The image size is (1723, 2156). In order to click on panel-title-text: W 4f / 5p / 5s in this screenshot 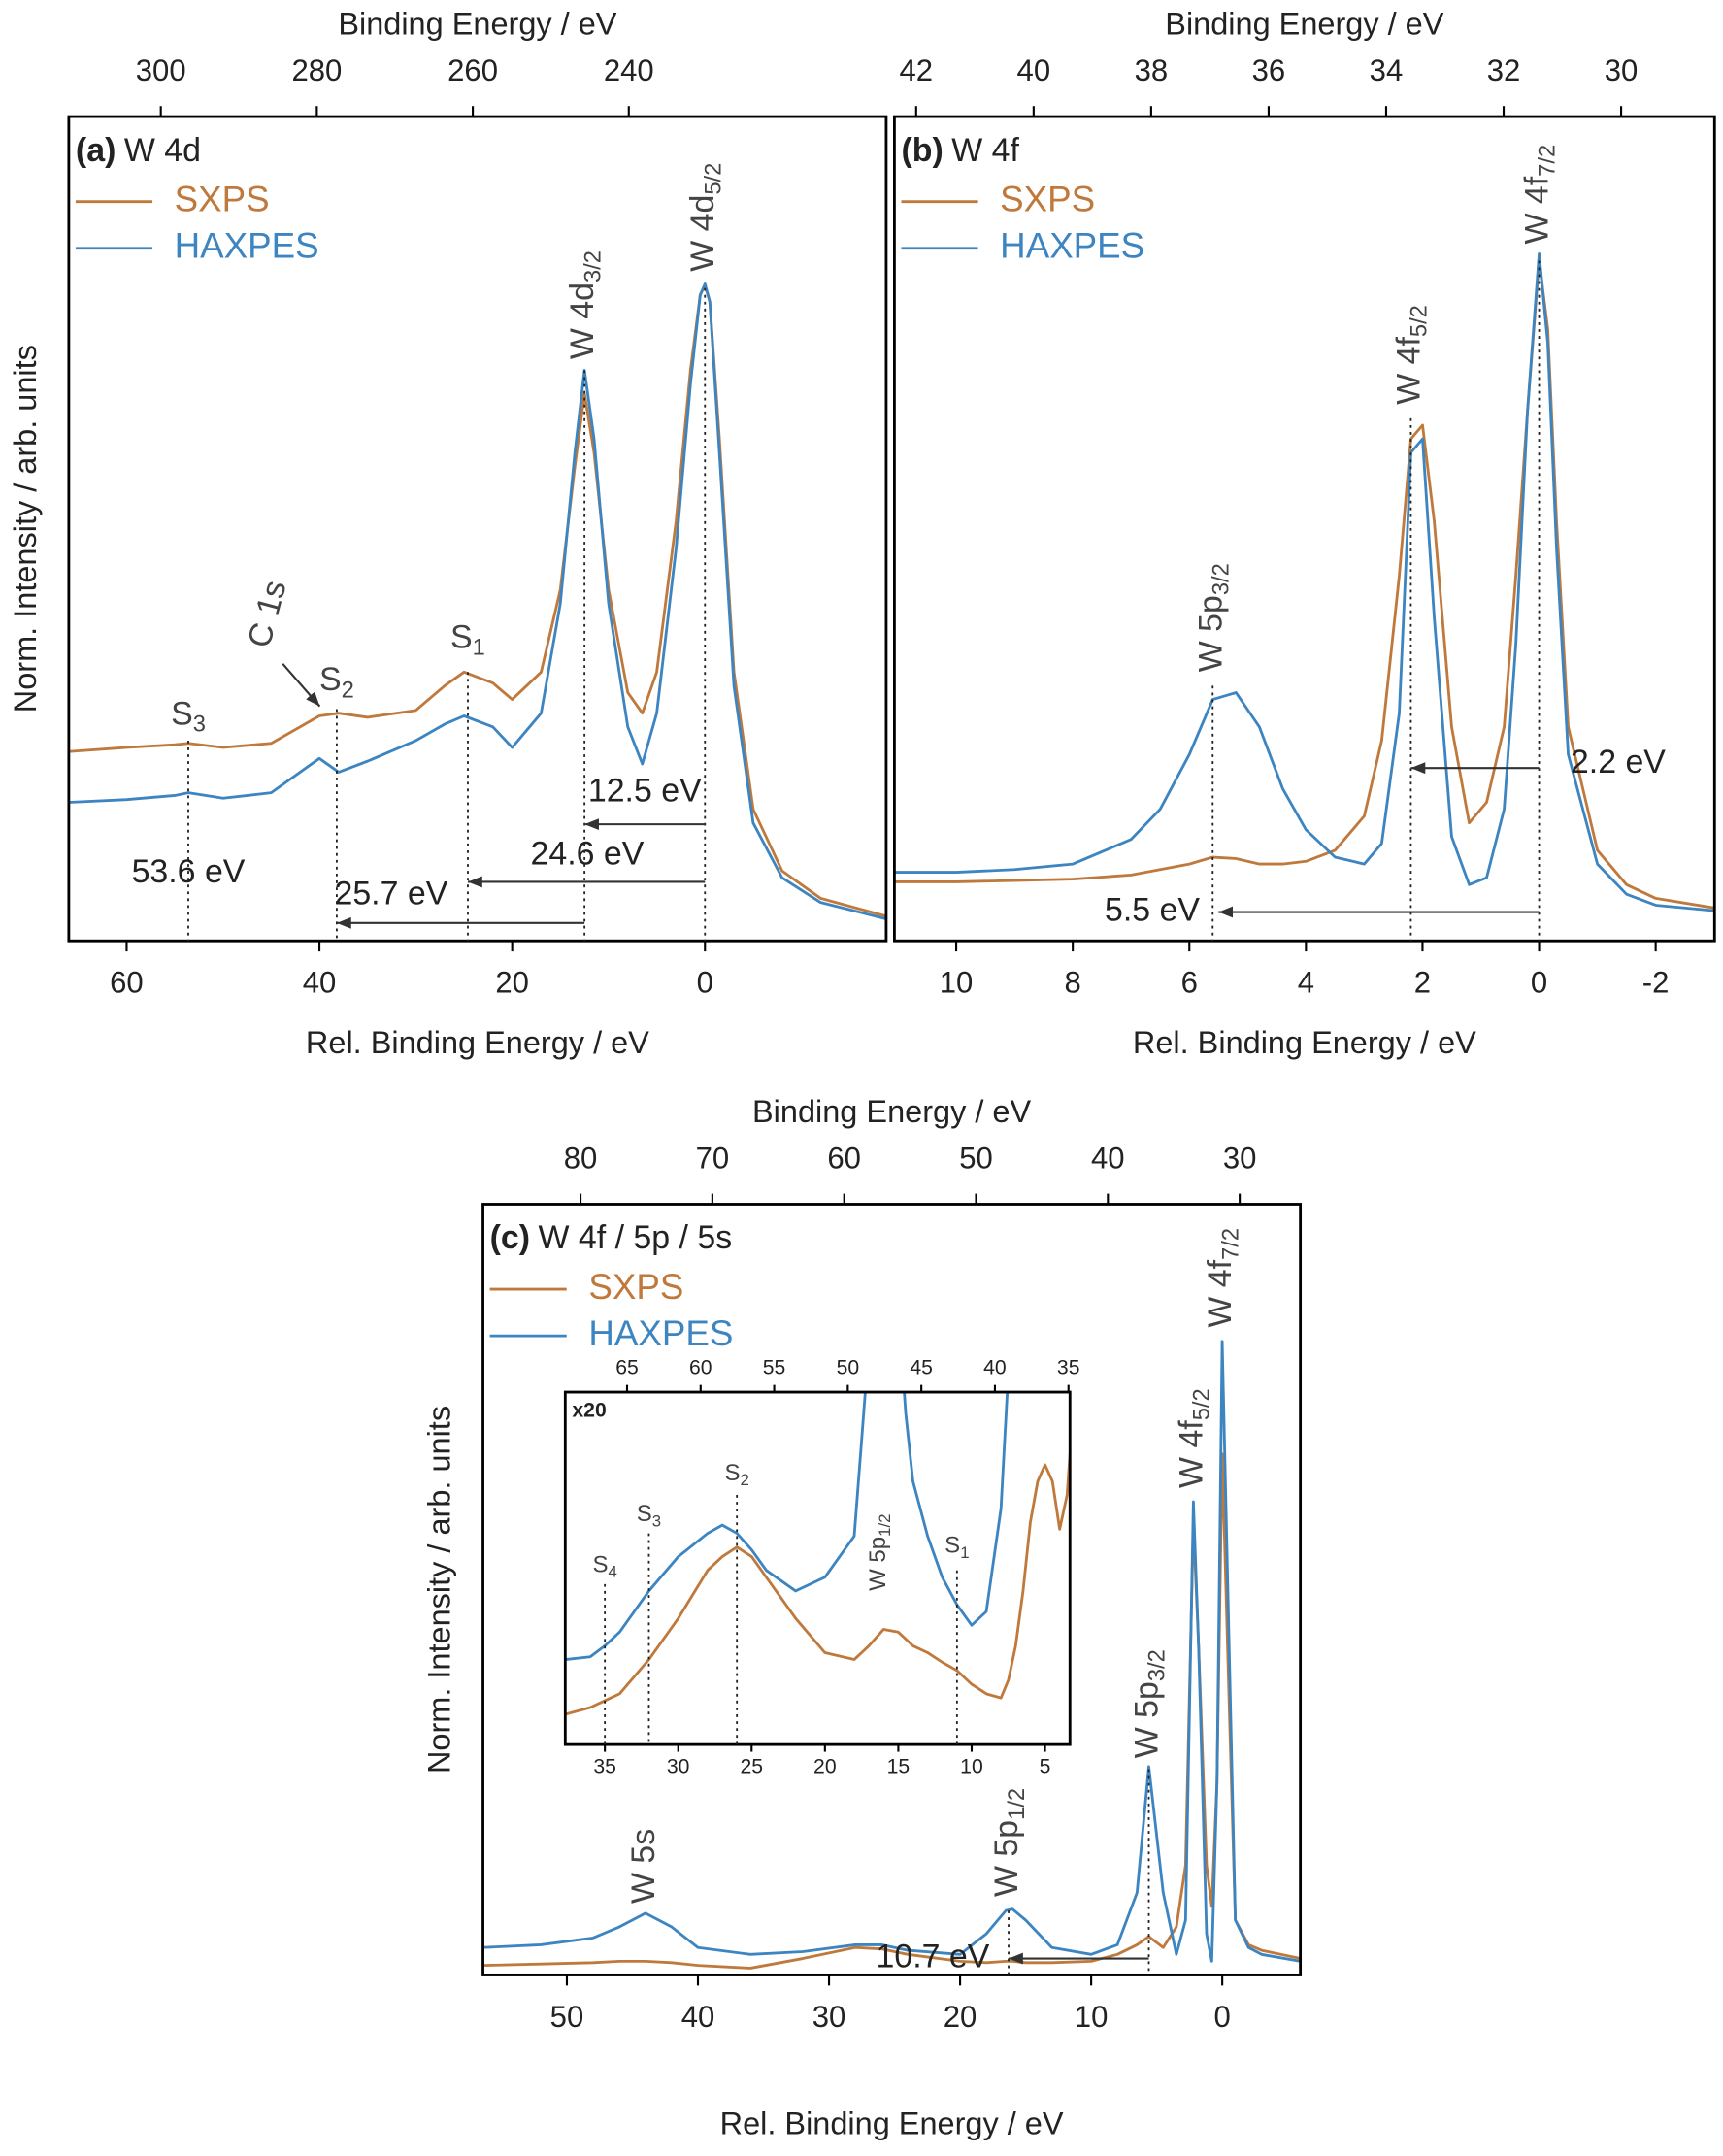, I will do `click(636, 1238)`.